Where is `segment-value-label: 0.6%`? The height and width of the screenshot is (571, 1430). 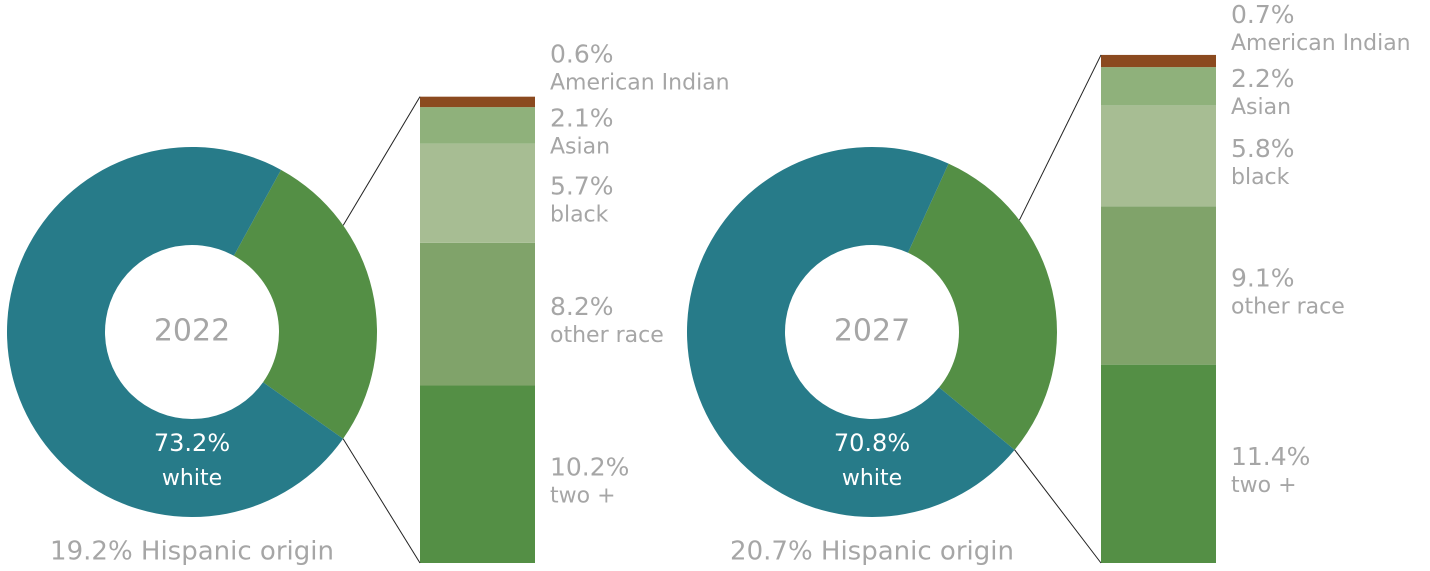 segment-value-label: 0.6% is located at coordinates (582, 53).